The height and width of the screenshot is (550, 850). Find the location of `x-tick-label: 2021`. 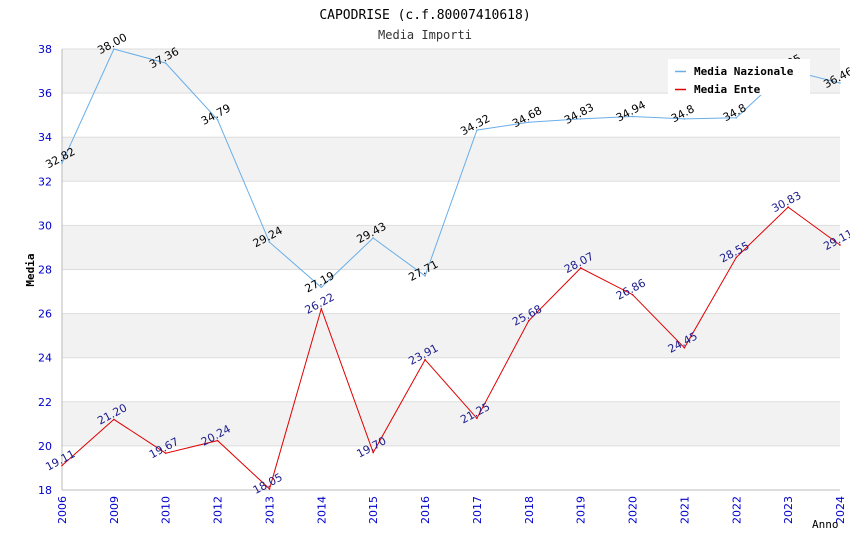

x-tick-label: 2021 is located at coordinates (684, 510).